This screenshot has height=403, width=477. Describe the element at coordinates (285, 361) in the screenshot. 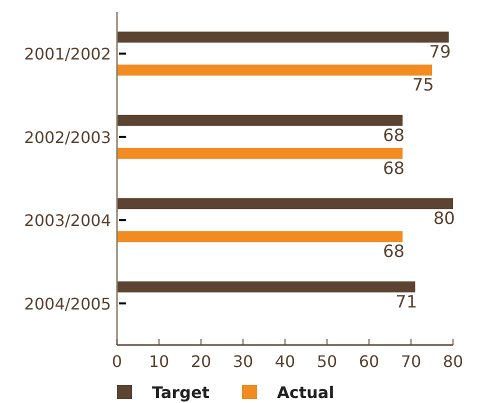

I see `x-tick-label: 40` at that location.